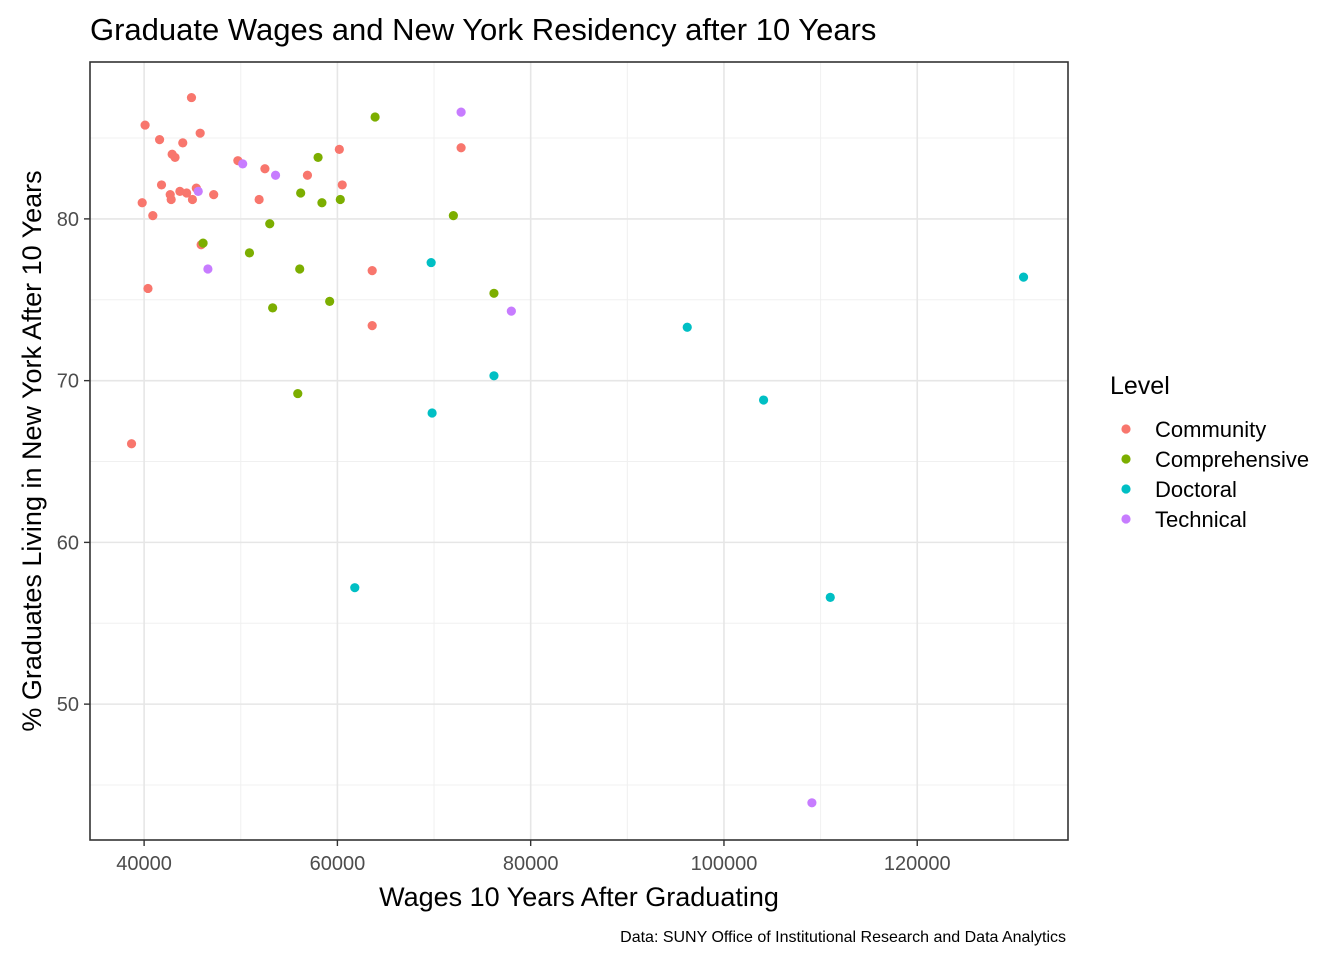 The width and height of the screenshot is (1344, 960). I want to click on series-community, so click(296, 270).